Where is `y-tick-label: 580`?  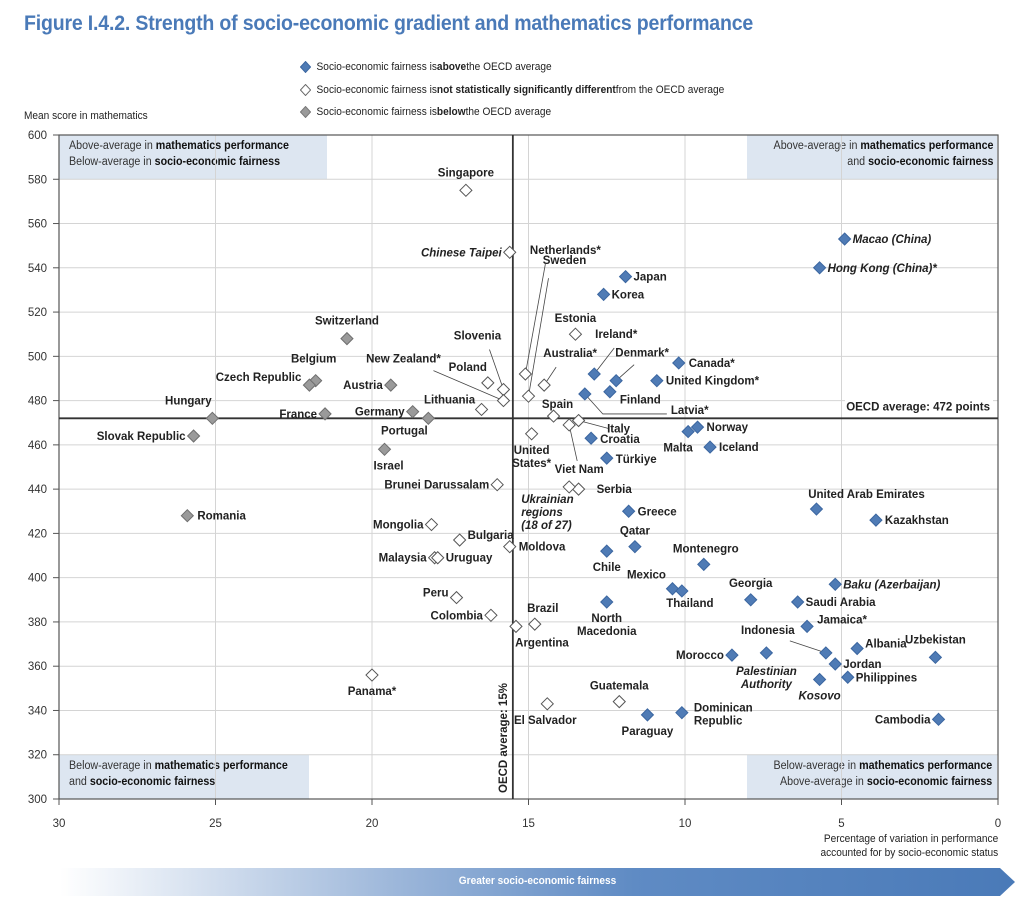
y-tick-label: 580 is located at coordinates (37, 180).